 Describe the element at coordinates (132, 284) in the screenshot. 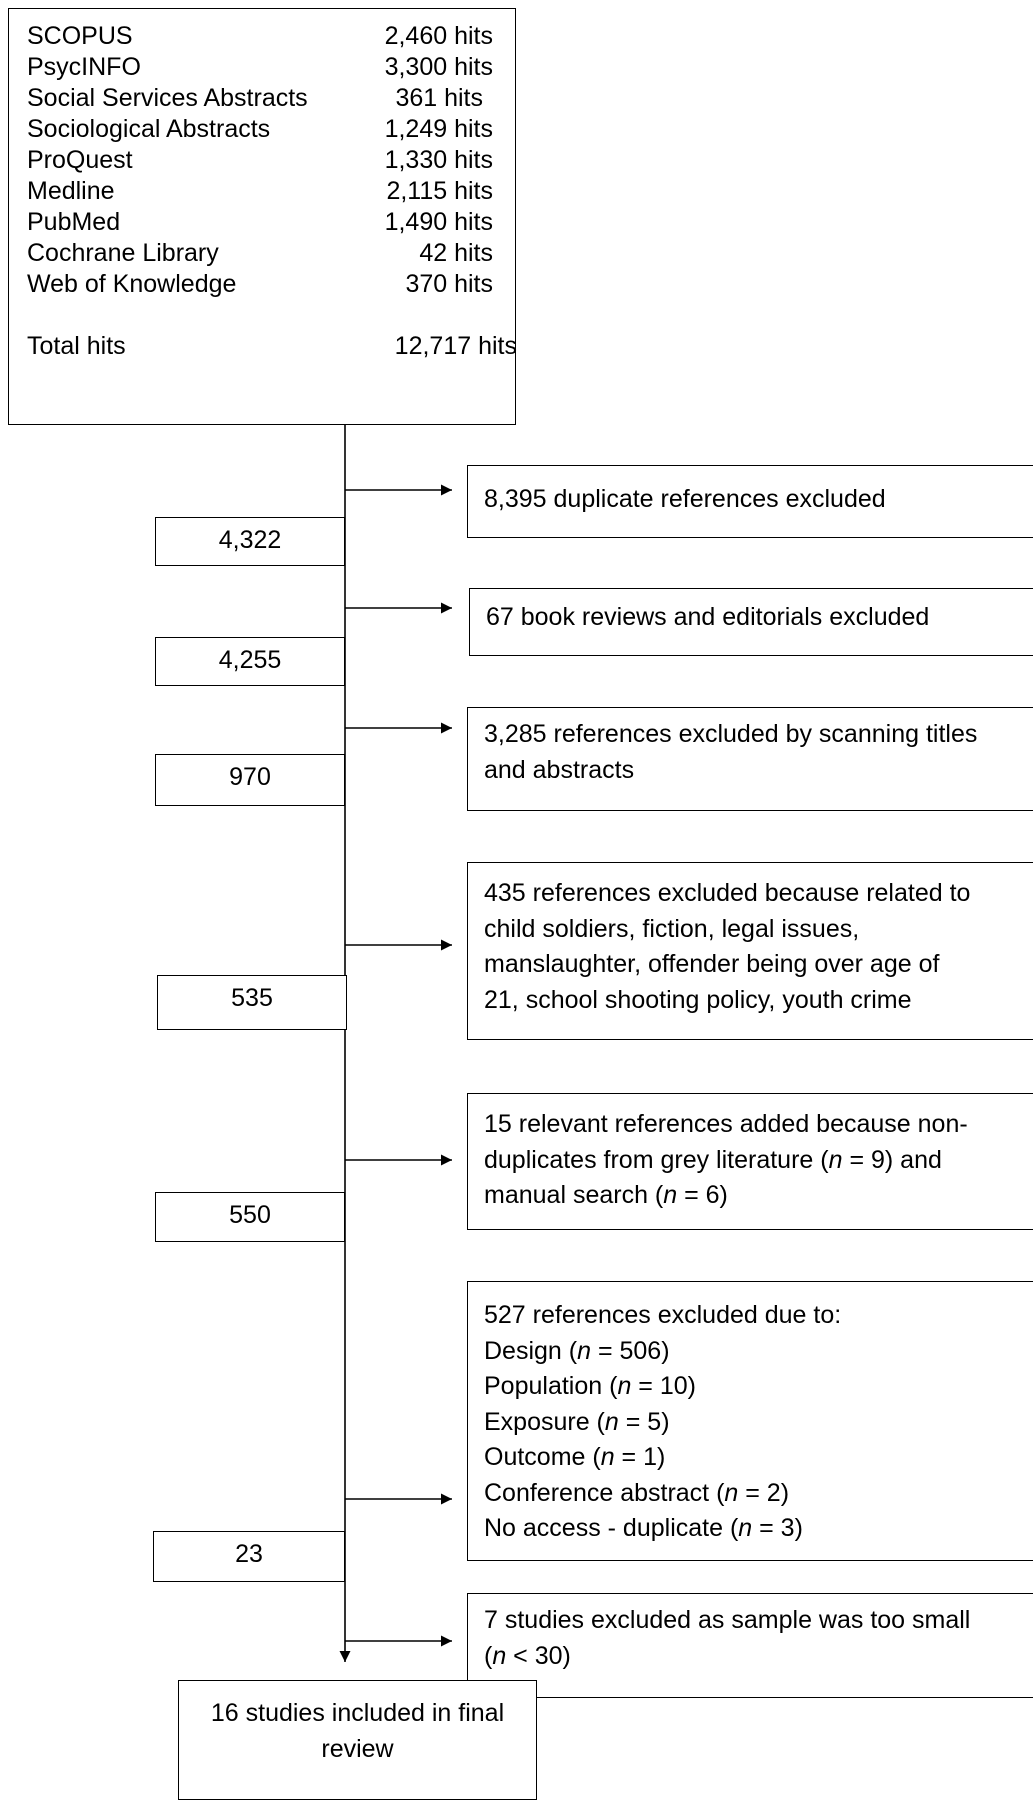

I see `source-name: Web of Knowledge` at that location.